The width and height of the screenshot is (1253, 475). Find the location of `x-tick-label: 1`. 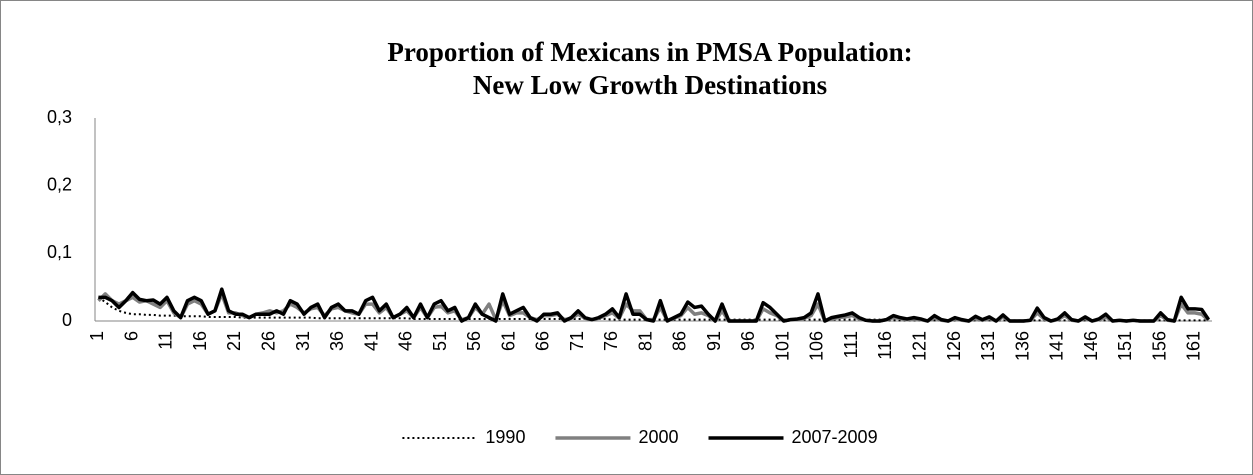

x-tick-label: 1 is located at coordinates (97, 336).